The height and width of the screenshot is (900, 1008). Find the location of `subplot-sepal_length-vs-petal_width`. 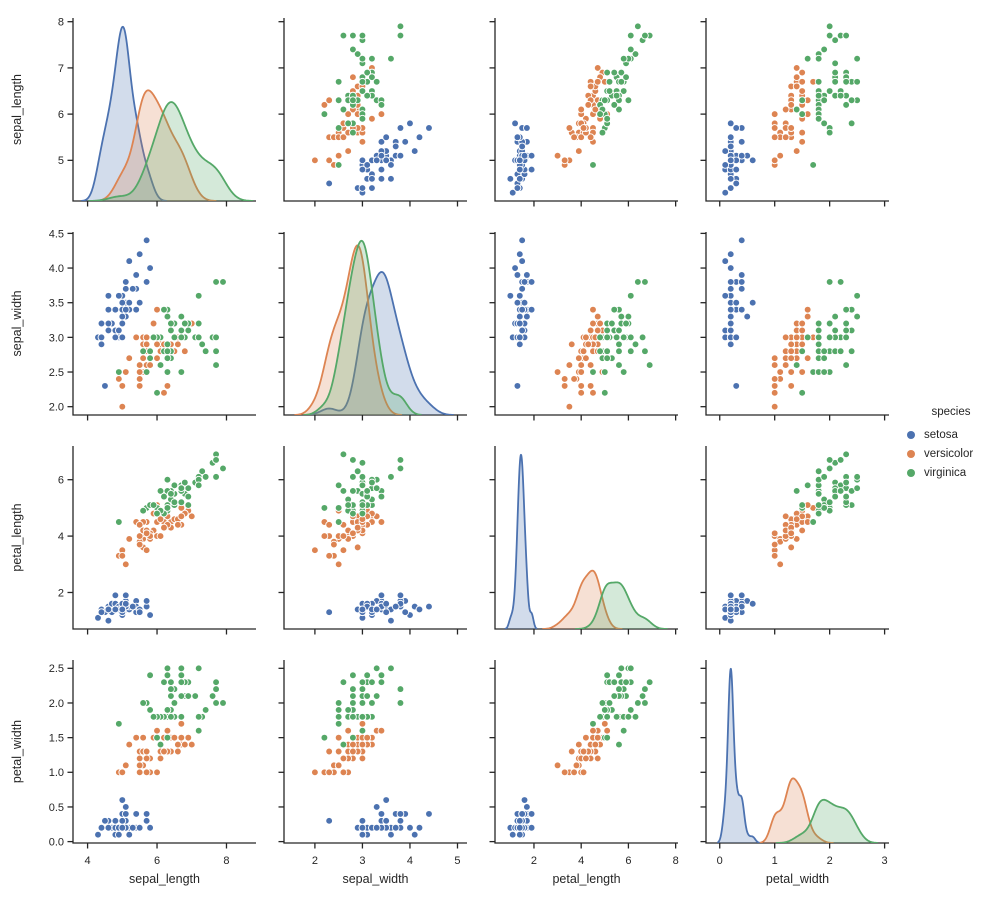

subplot-sepal_length-vs-petal_width is located at coordinates (794, 112).